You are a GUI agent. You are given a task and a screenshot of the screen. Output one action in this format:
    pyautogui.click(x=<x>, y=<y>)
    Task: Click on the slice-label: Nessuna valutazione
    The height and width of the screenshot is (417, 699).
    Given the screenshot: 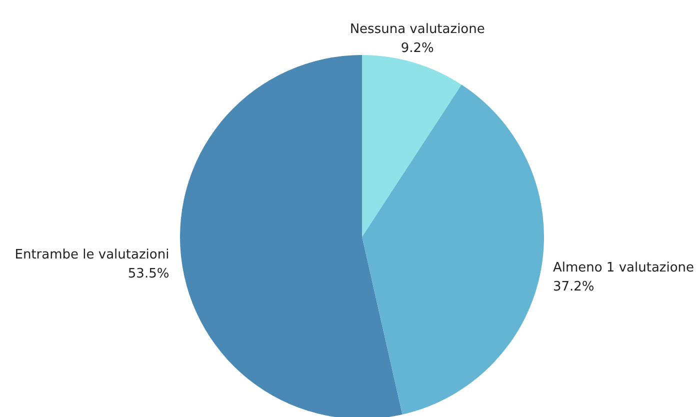 What is the action you would take?
    pyautogui.click(x=417, y=30)
    